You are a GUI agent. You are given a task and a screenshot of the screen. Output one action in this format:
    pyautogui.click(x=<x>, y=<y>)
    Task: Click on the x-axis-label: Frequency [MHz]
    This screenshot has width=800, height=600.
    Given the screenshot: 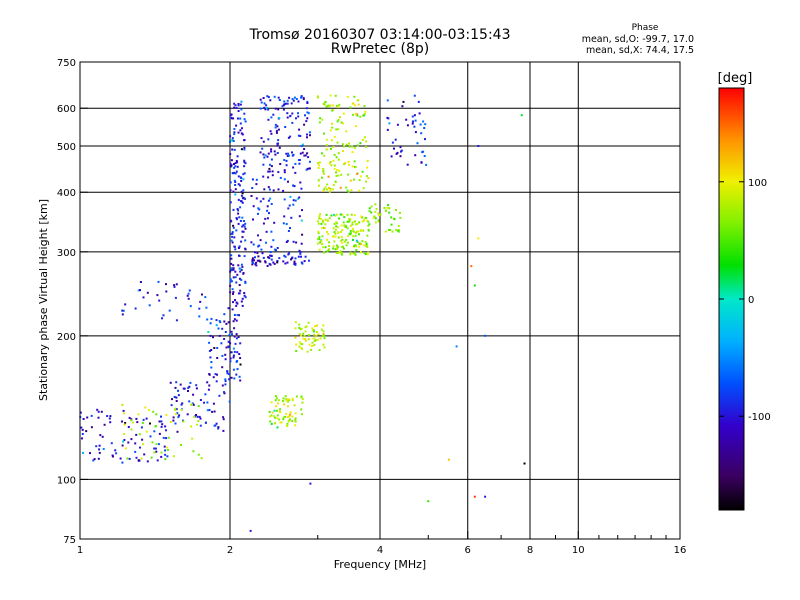 What is the action you would take?
    pyautogui.click(x=380, y=564)
    